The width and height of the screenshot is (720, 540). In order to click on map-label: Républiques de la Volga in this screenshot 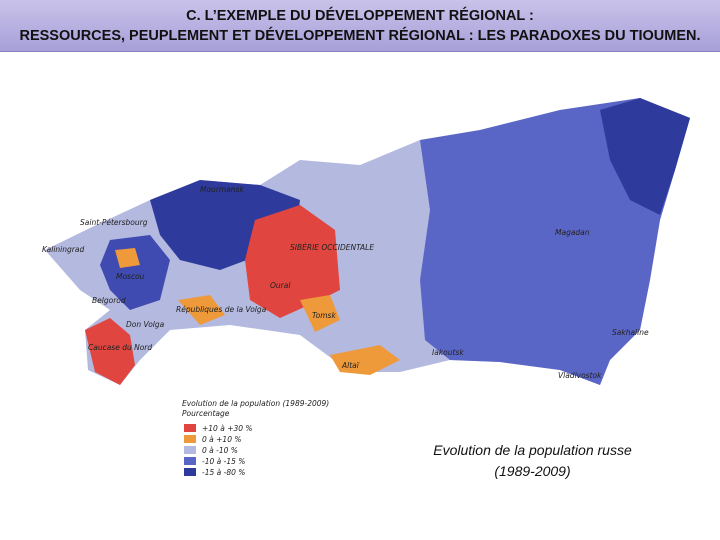, I will do `click(221, 309)`.